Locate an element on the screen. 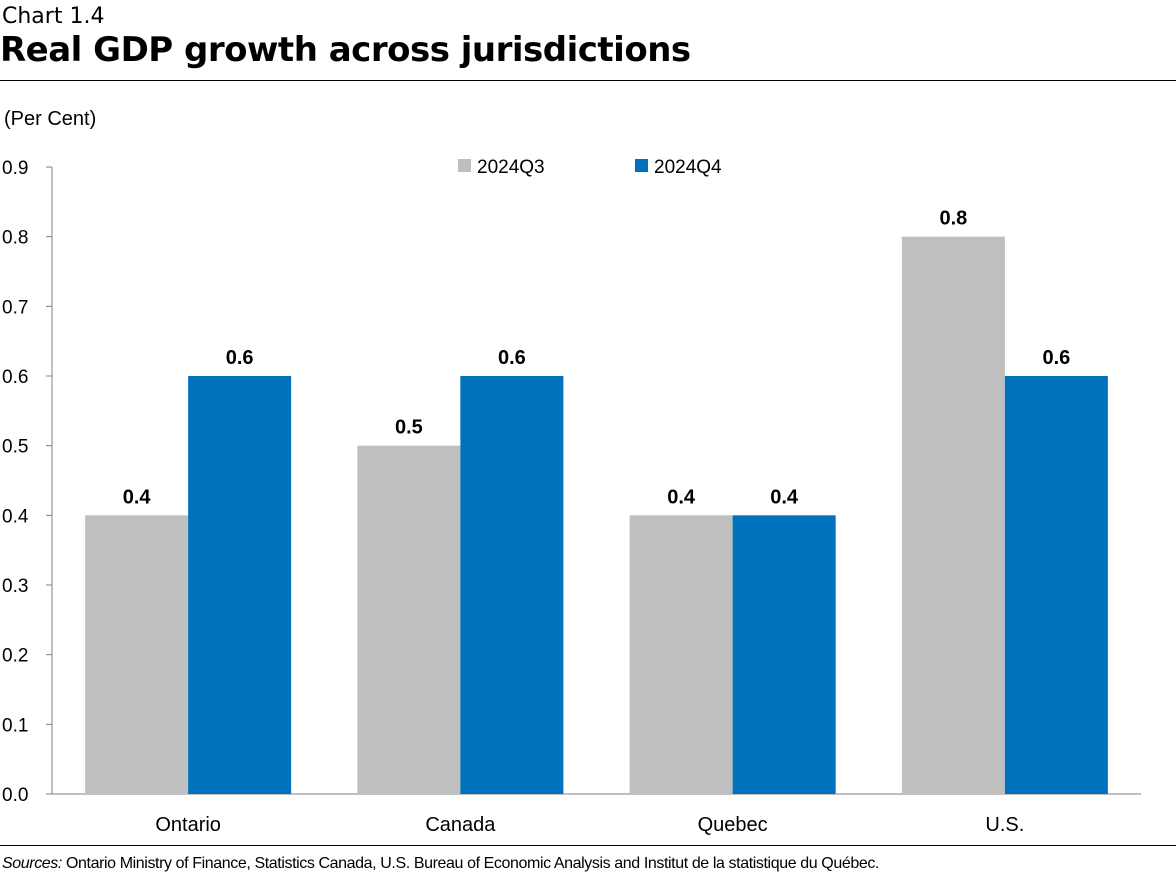 The width and height of the screenshot is (1176, 888). title-divider is located at coordinates (588, 80).